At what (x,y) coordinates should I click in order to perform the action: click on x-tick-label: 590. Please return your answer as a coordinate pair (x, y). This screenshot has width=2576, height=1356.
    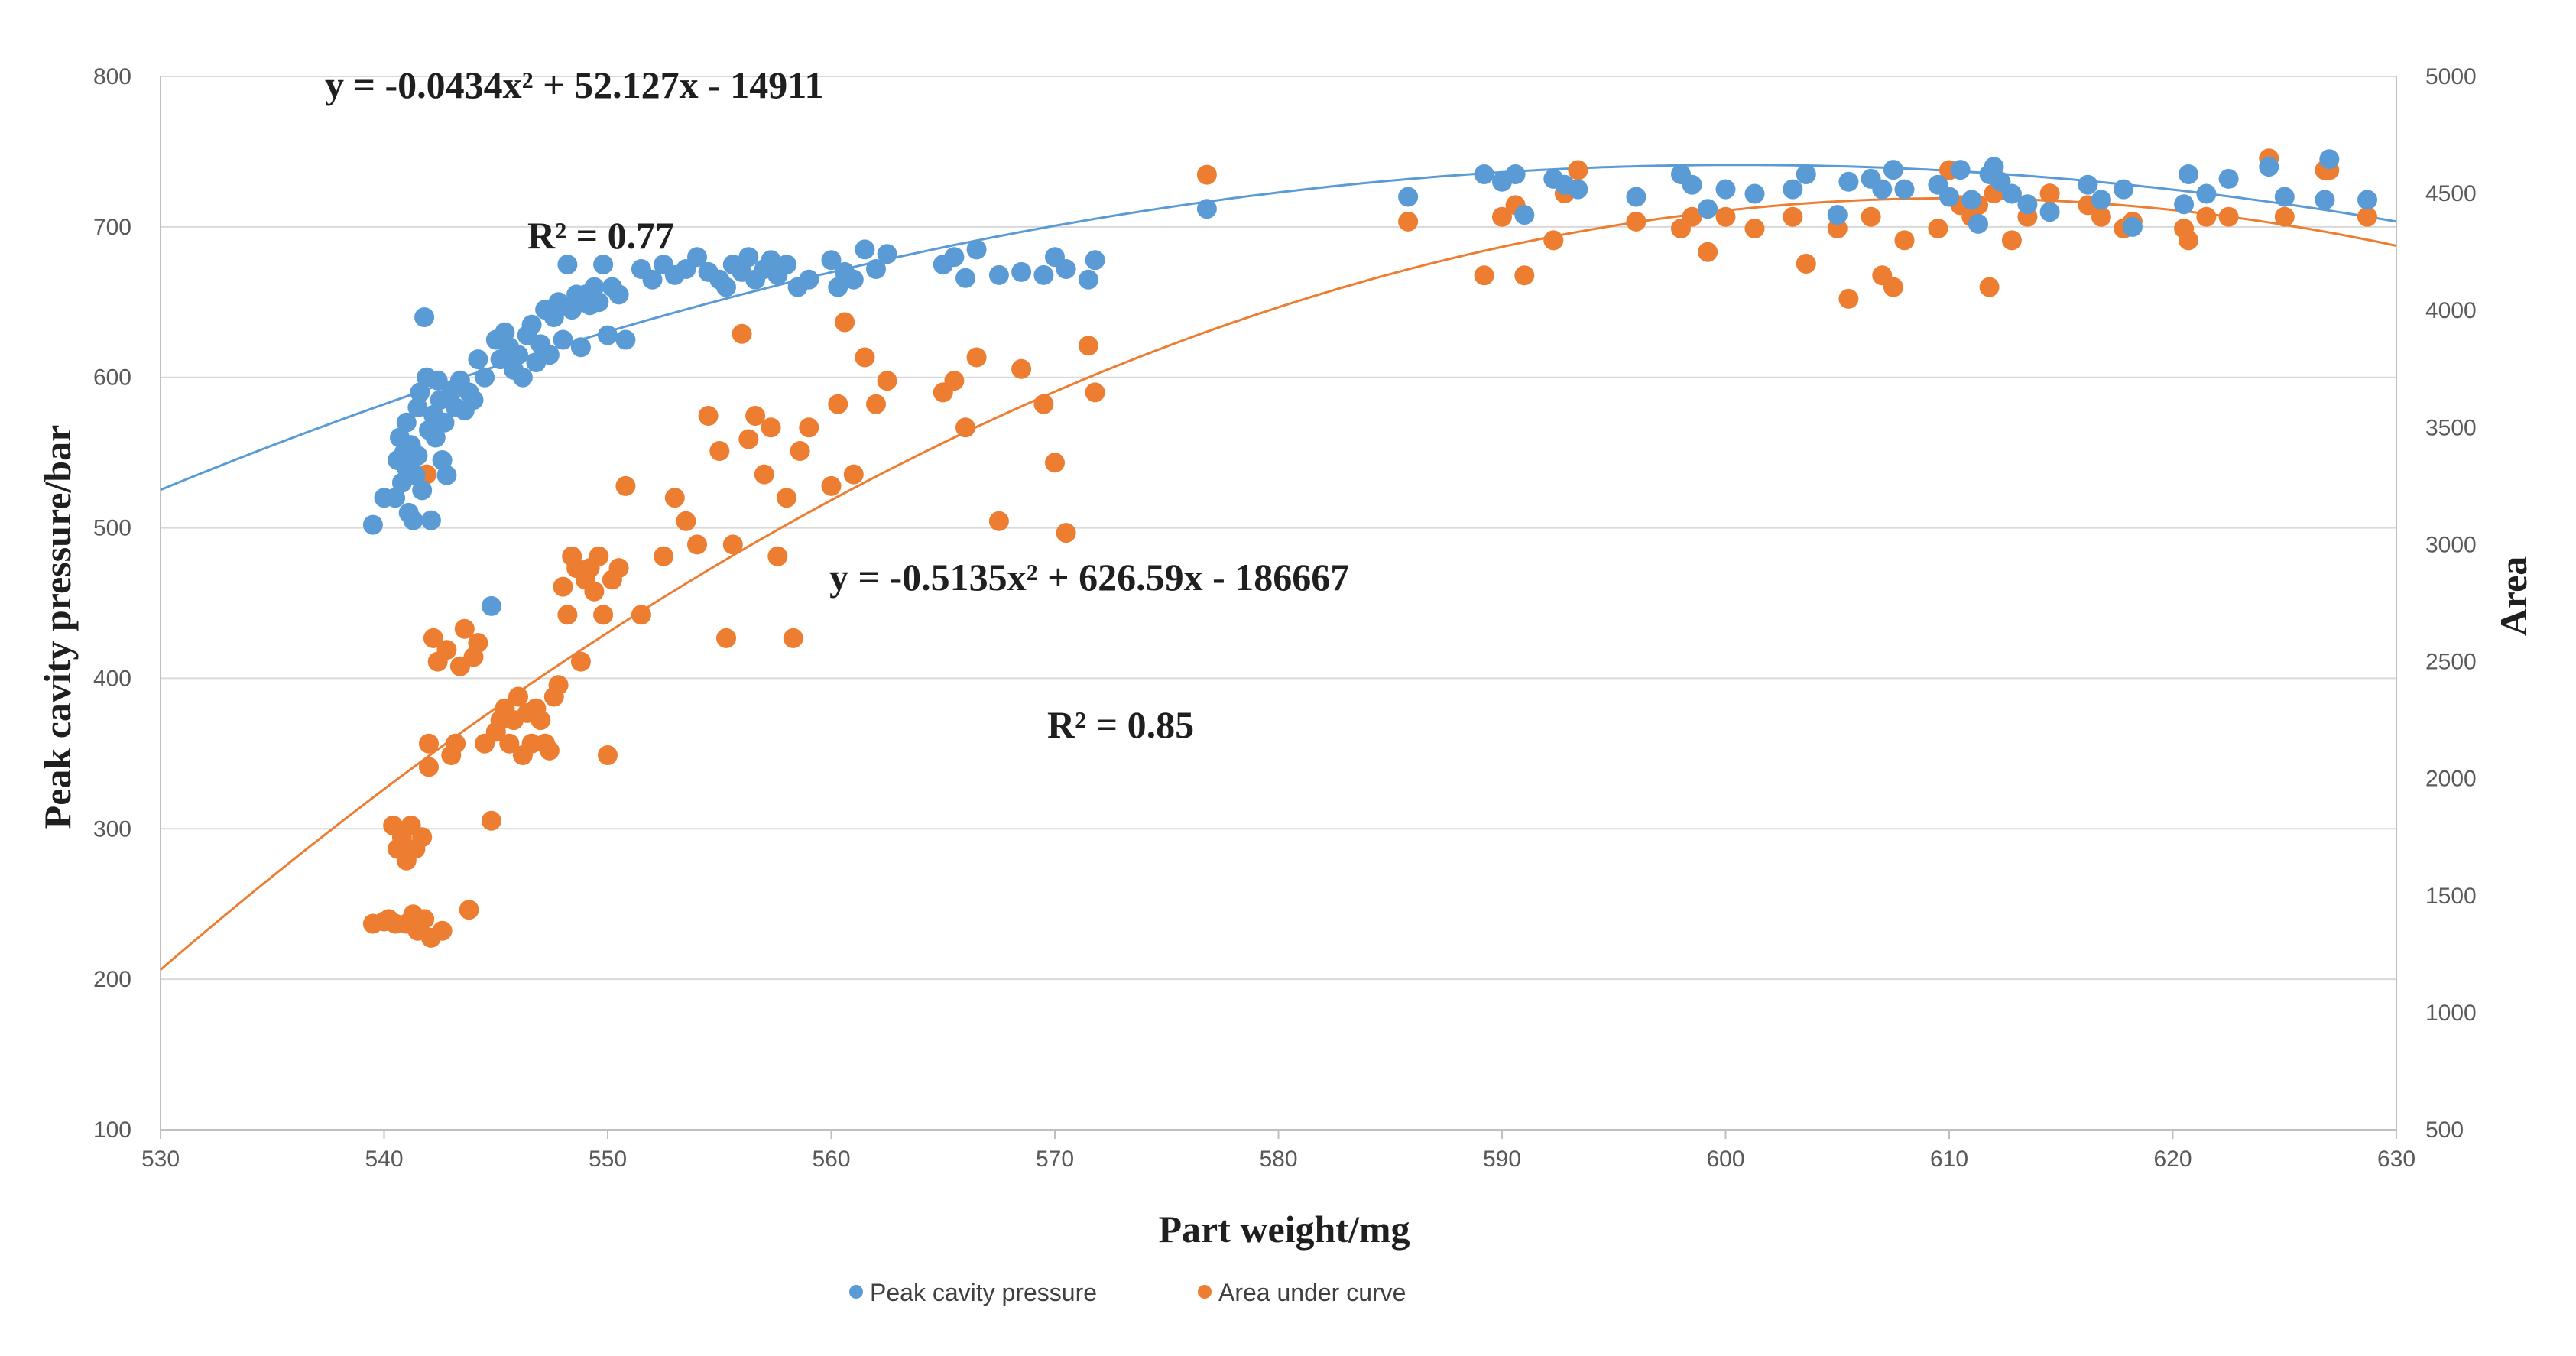
    Looking at the image, I should click on (1502, 1159).